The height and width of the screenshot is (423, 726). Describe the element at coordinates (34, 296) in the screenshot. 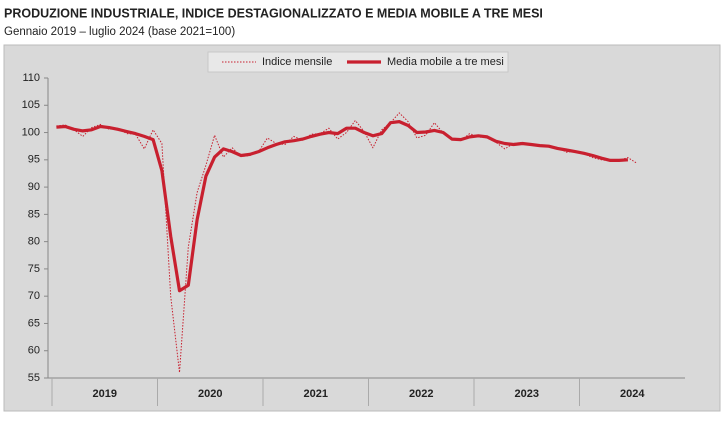

I see `y-tick-label: 70` at that location.